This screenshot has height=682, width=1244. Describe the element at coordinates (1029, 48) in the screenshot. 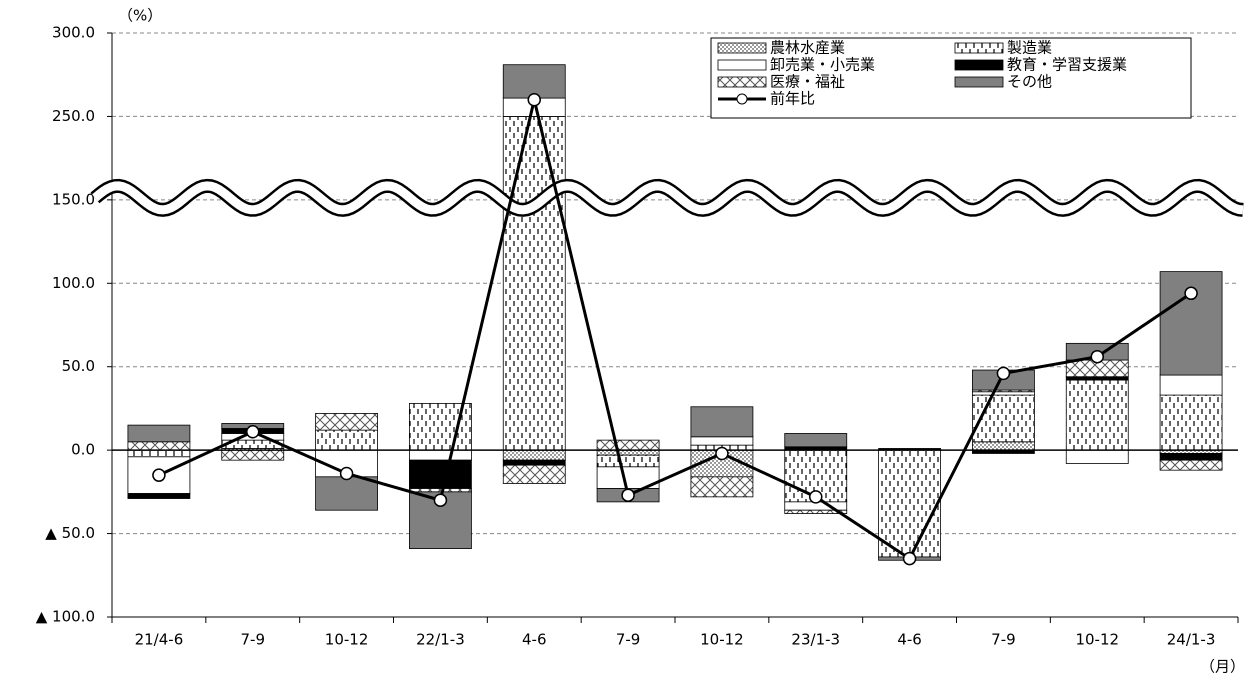

I see `legend-label: 製造業` at that location.